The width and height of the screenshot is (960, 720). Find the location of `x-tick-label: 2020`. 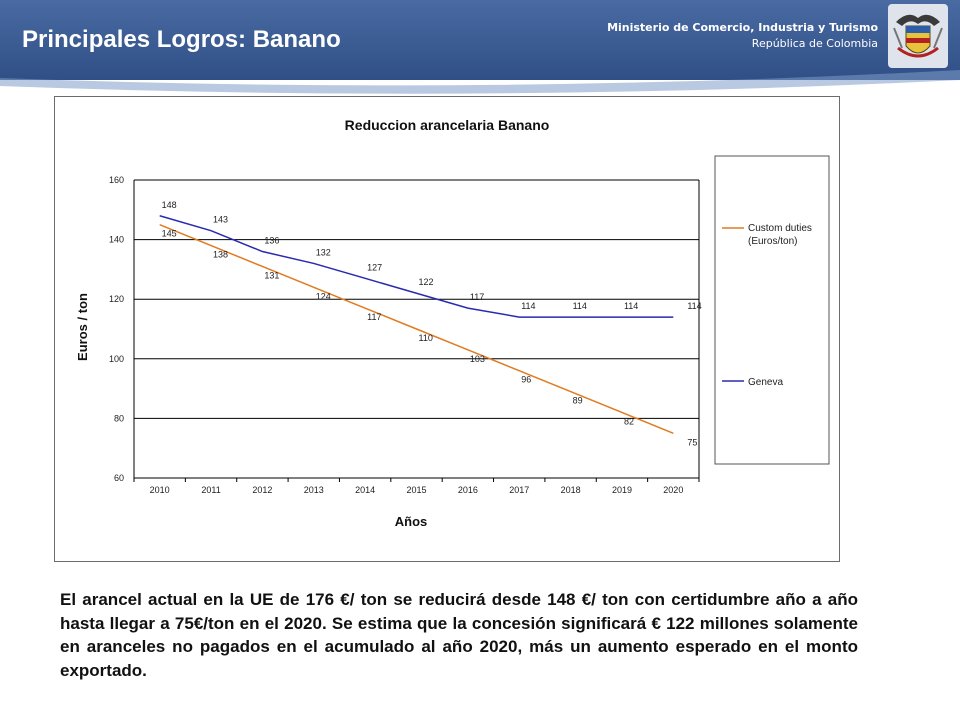

x-tick-label: 2020 is located at coordinates (673, 490).